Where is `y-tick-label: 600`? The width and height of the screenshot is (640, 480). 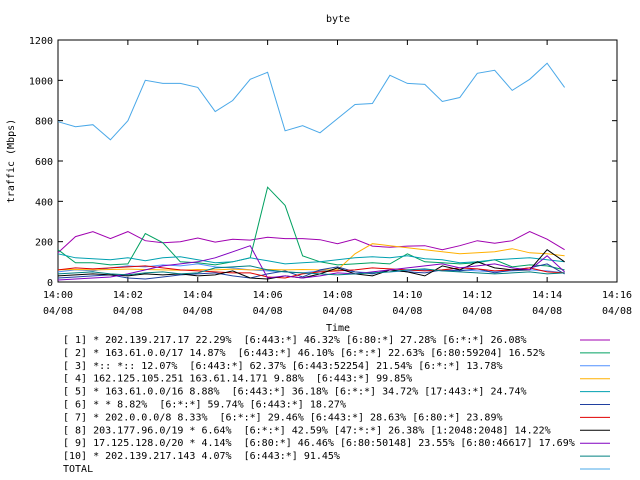
y-tick-label: 600 is located at coordinates (44, 162).